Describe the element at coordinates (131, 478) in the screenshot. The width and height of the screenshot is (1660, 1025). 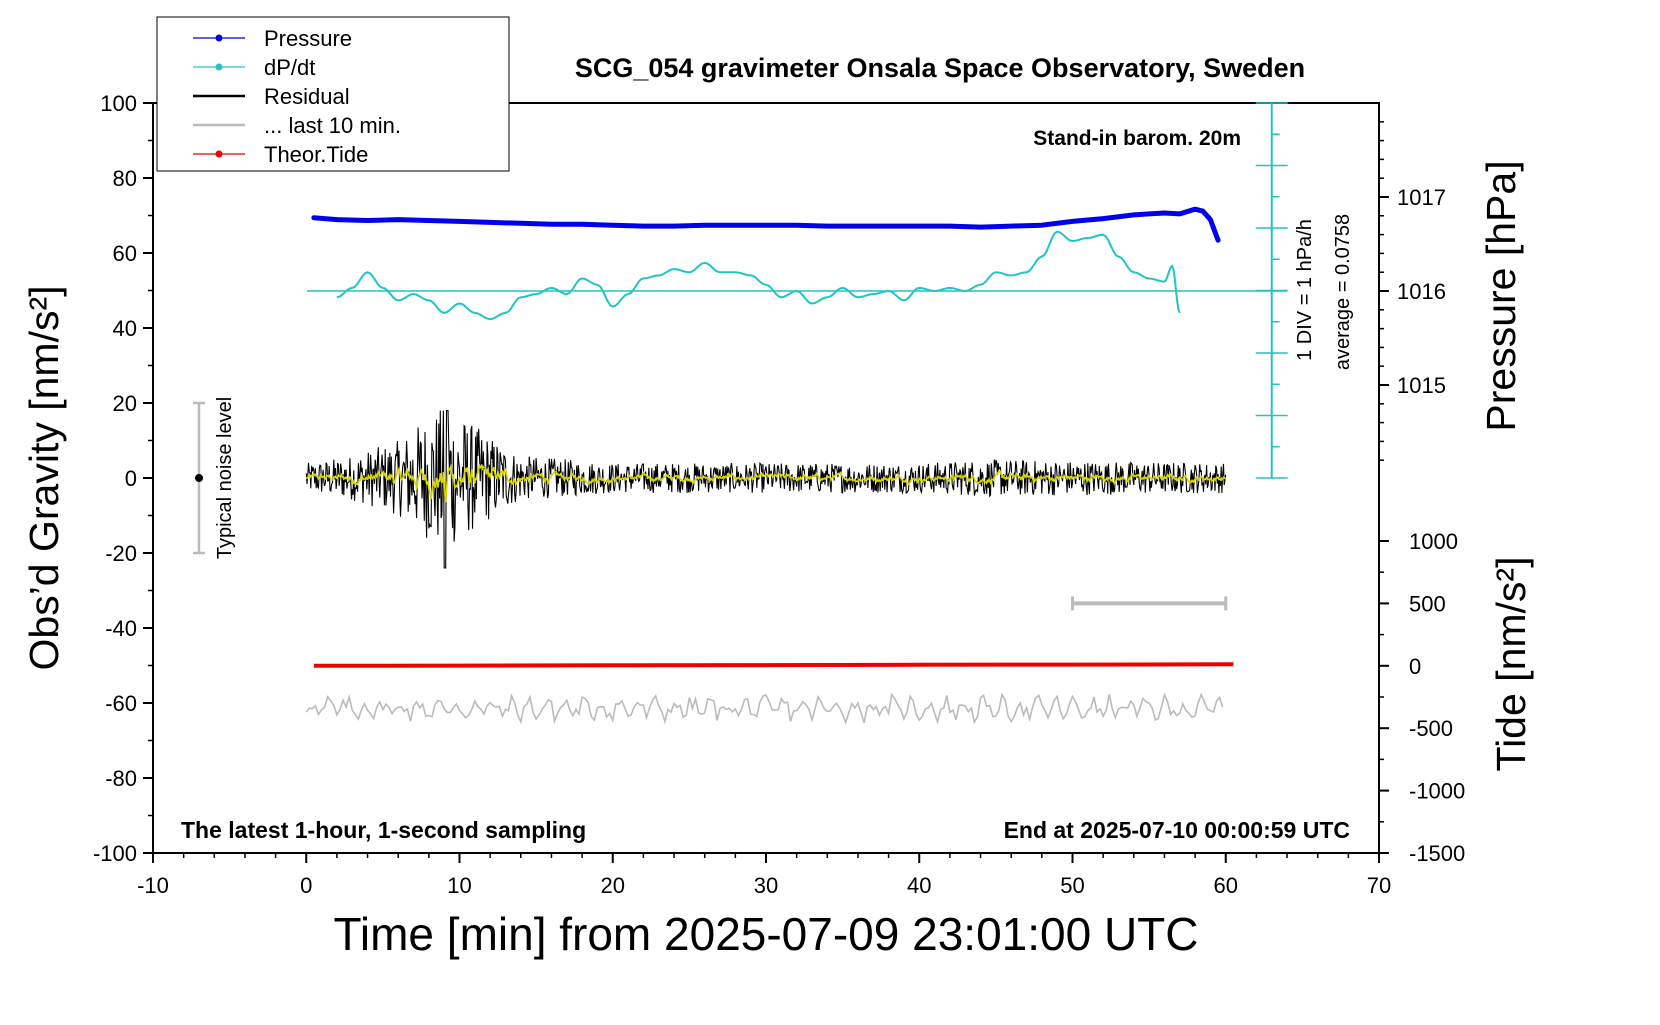
I see `y-tick-label: 0` at that location.